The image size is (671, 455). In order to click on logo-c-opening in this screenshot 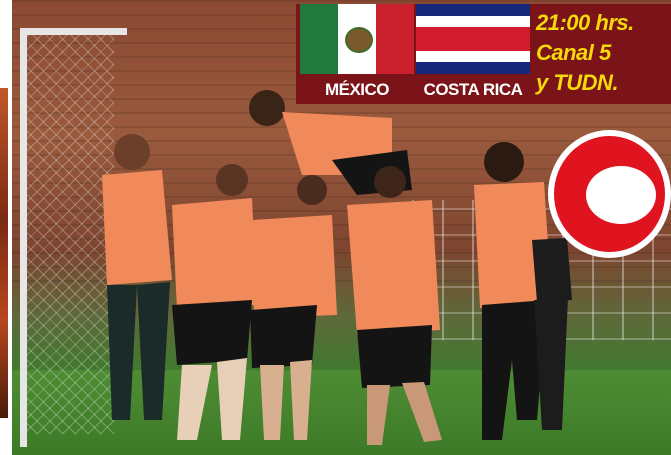, I will do `click(621, 195)`.